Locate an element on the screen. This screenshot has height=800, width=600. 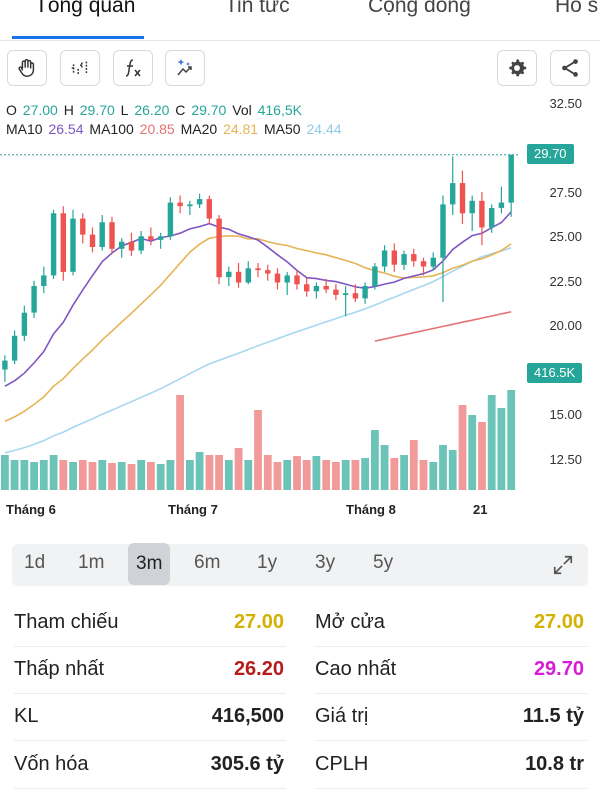
tab-news: Tin tức is located at coordinates (257, 8).